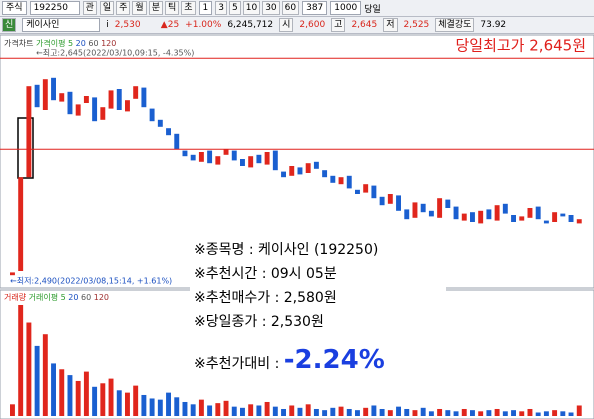 The width and height of the screenshot is (594, 419). I want to click on price: 2,530, so click(127, 25).